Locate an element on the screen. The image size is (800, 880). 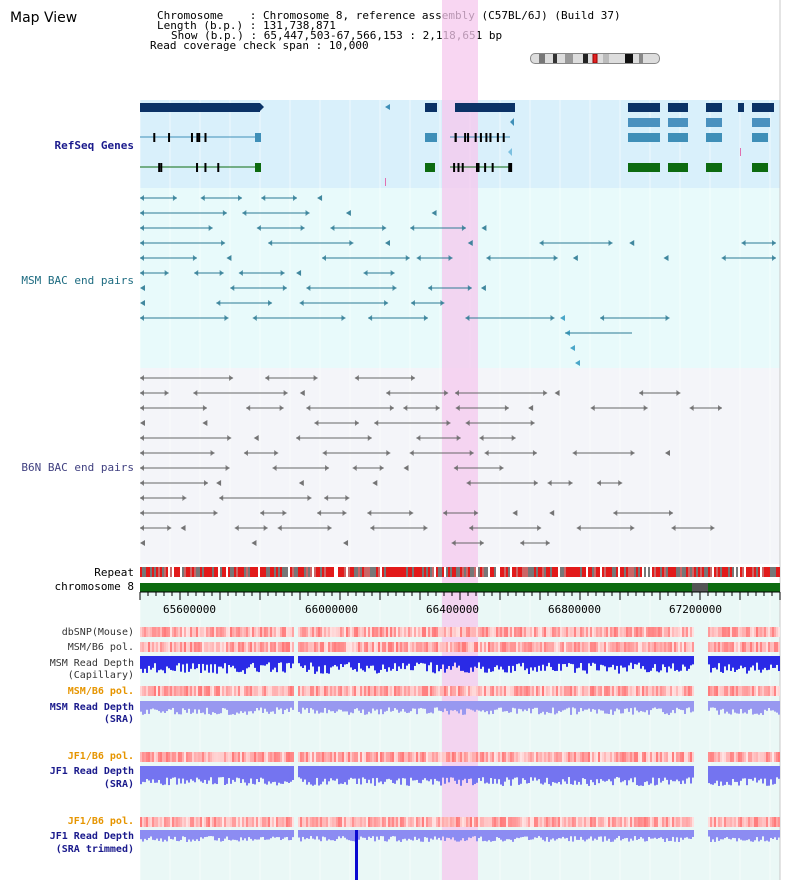
chromosome-ideogram is located at coordinates (595, 58).